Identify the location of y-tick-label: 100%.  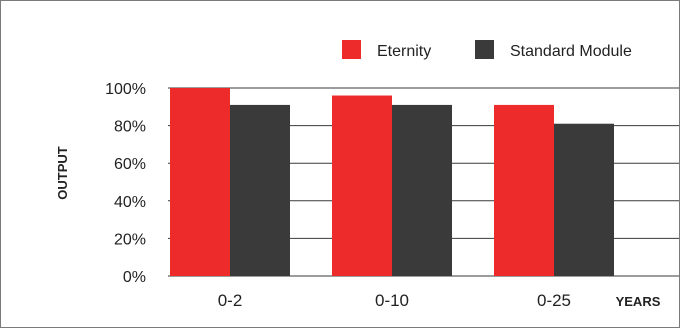
(125, 89).